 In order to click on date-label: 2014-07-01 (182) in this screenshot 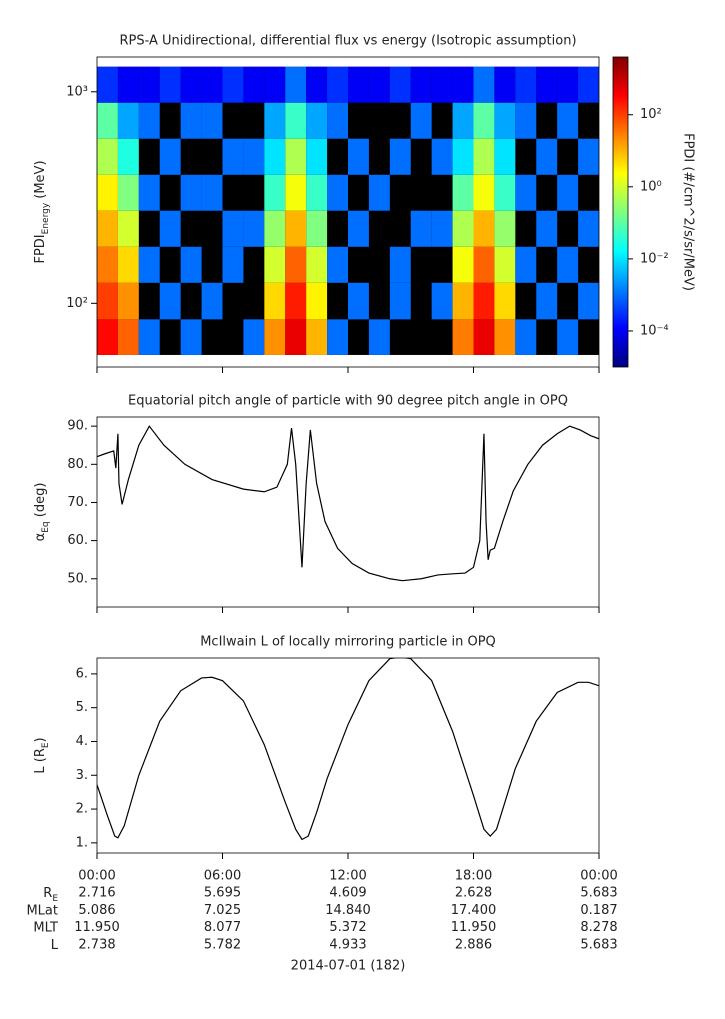, I will do `click(348, 966)`.